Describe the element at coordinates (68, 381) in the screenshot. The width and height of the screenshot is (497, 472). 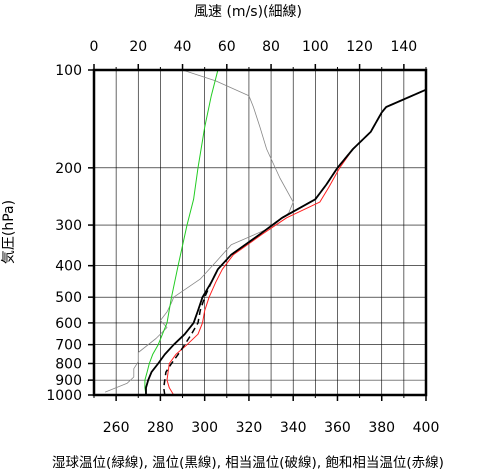
I see `left-tick-label: 900` at that location.